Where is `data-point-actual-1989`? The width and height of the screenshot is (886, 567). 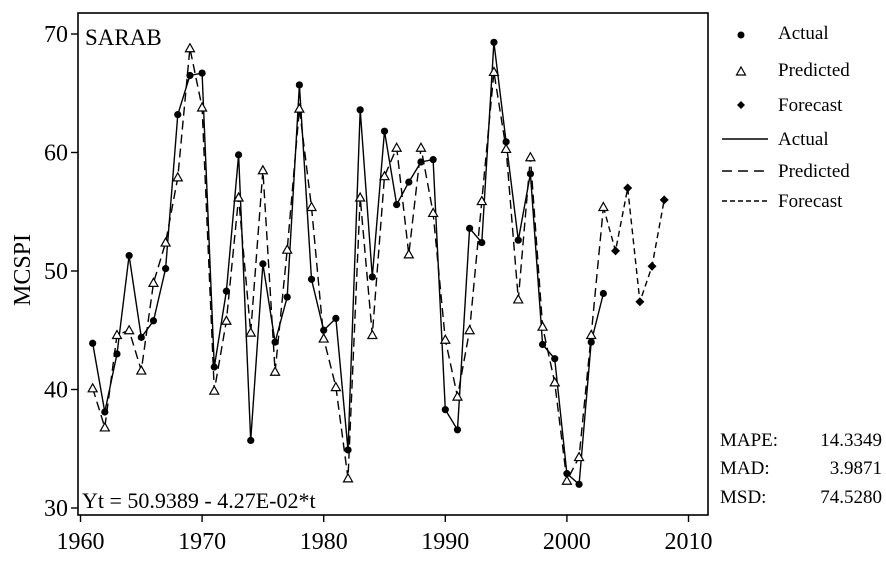
data-point-actual-1989 is located at coordinates (433, 160).